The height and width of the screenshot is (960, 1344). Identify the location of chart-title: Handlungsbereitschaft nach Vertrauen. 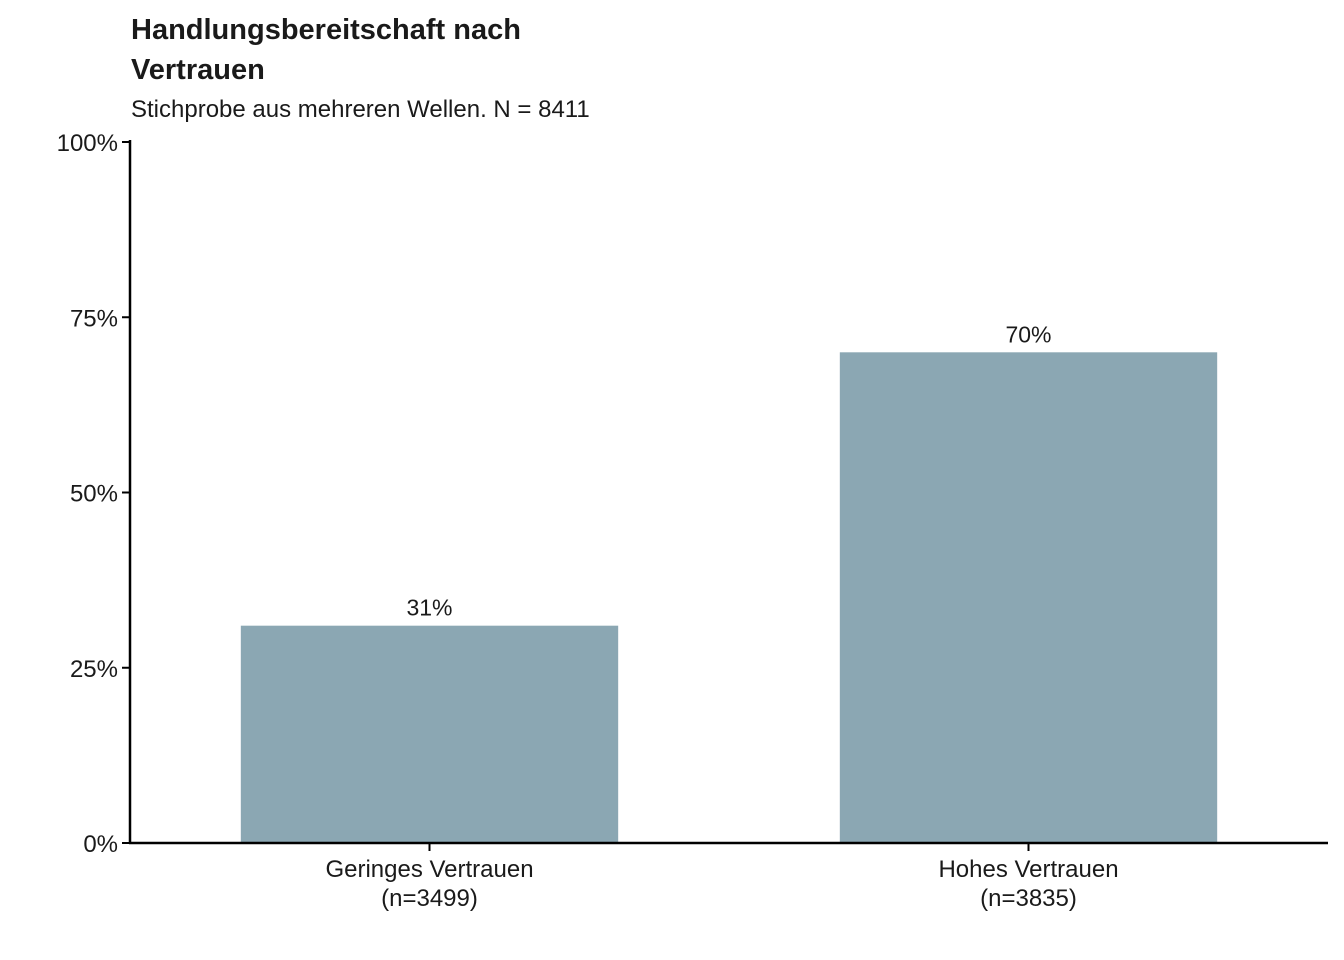
(326, 50).